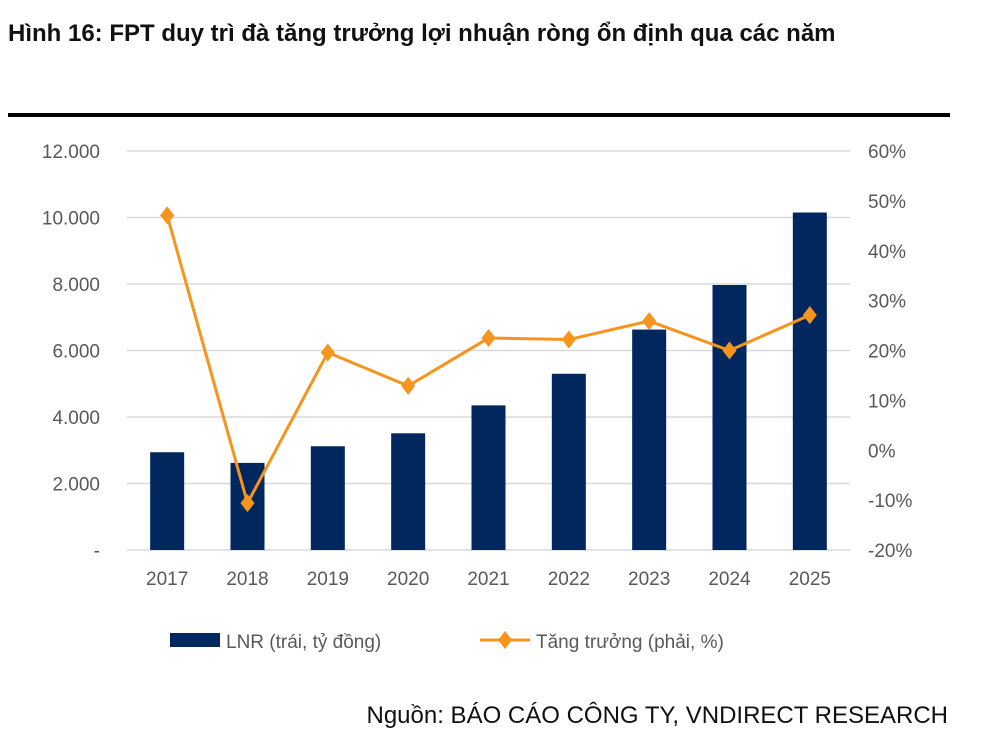 This screenshot has width=990, height=738. Describe the element at coordinates (809, 315) in the screenshot. I see `growth-marker-2025` at that location.